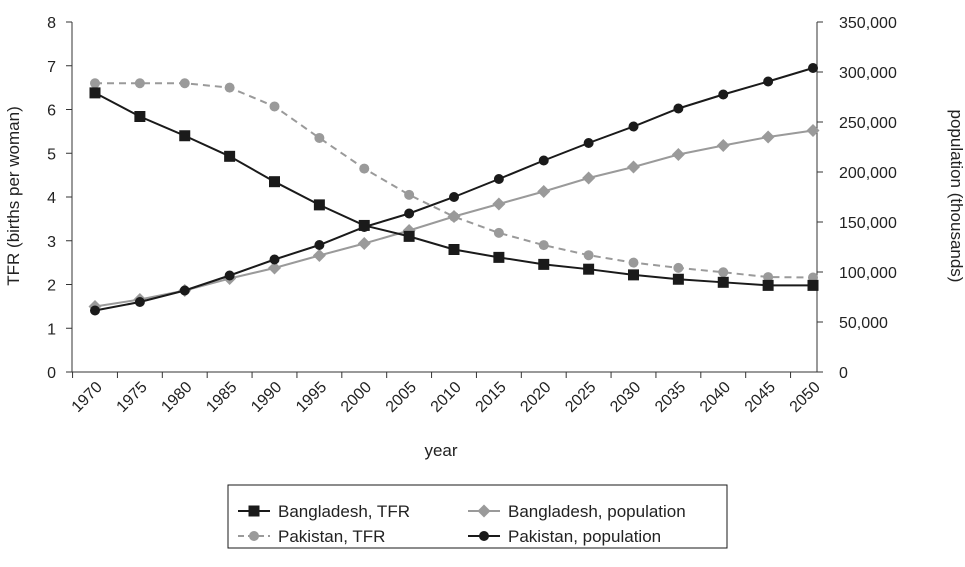 This screenshot has width=965, height=567. I want to click on right-tick-label: 300,000, so click(868, 73).